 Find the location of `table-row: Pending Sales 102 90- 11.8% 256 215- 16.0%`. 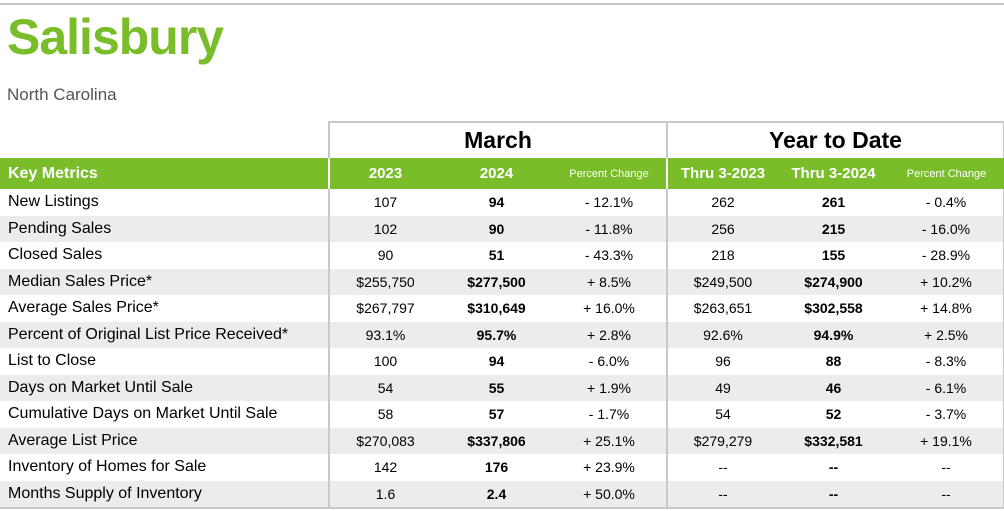

table-row: Pending Sales 102 90- 11.8% 256 215- 16.0% is located at coordinates (502, 228).